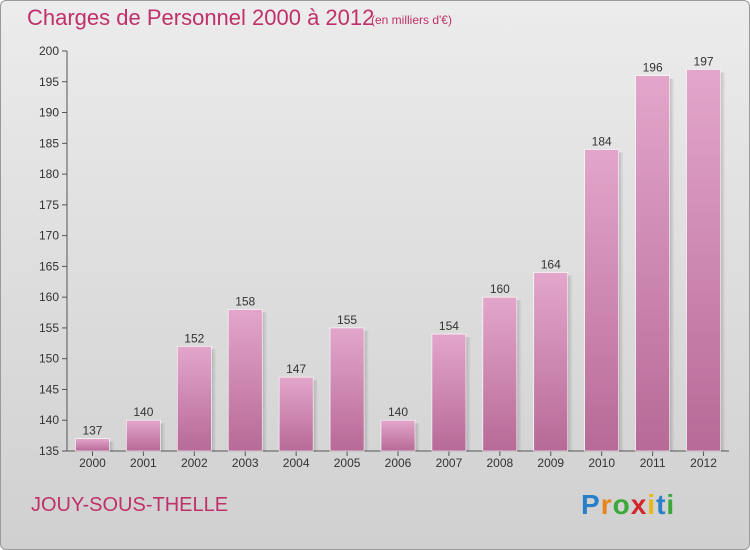  I want to click on x-tick-label: 2008, so click(499, 463).